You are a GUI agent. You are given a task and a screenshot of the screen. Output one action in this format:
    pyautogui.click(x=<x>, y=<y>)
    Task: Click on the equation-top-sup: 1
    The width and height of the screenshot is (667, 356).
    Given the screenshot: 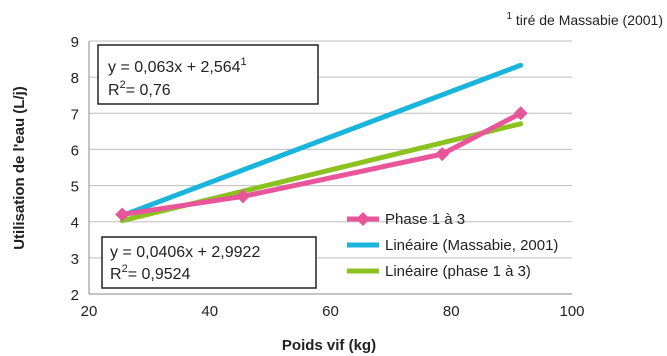 What is the action you would take?
    pyautogui.click(x=244, y=62)
    